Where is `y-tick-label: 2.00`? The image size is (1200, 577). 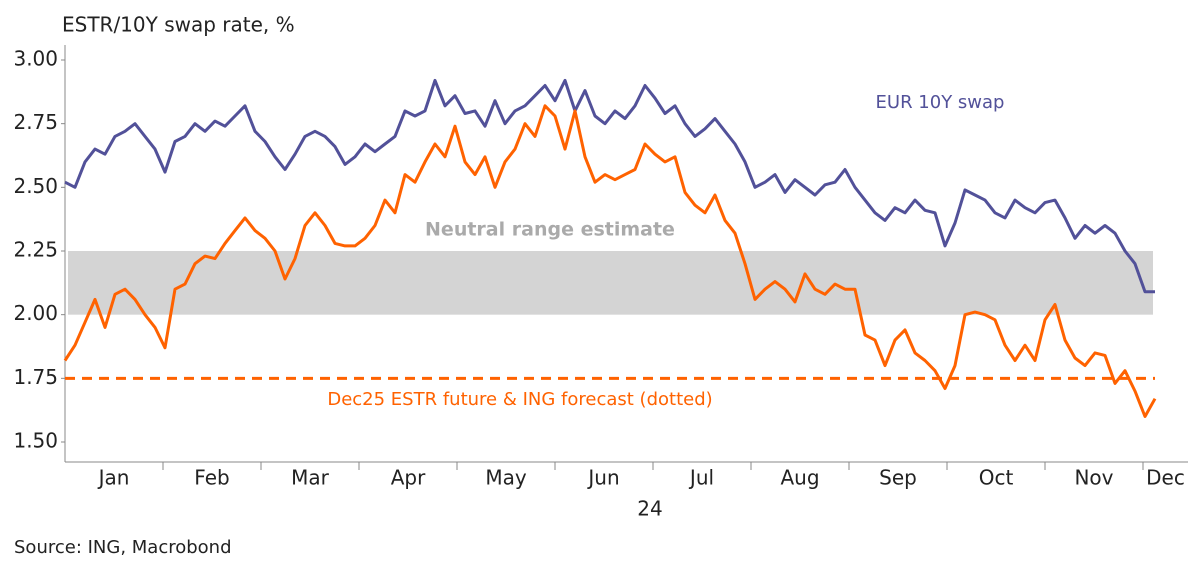
y-tick-label: 2.00 is located at coordinates (35, 313).